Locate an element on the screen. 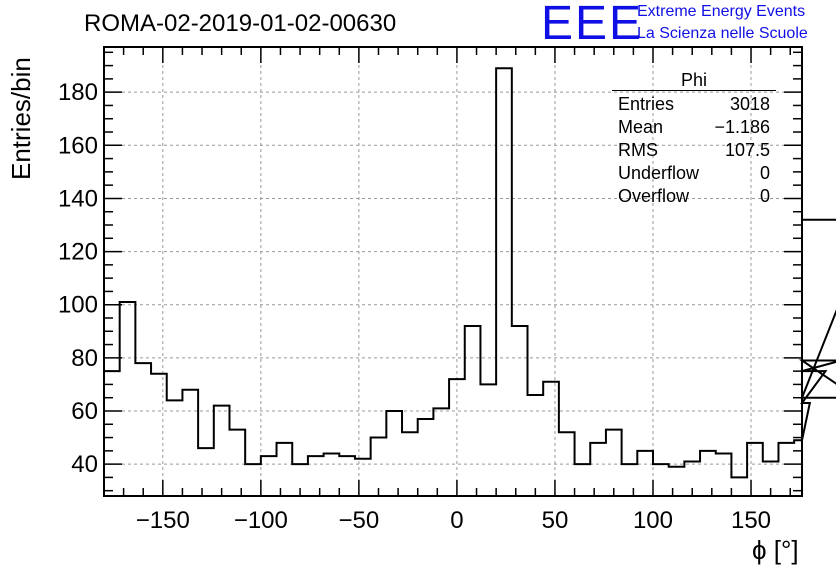 The image size is (836, 572). stats-value: 107.5 is located at coordinates (747, 150).